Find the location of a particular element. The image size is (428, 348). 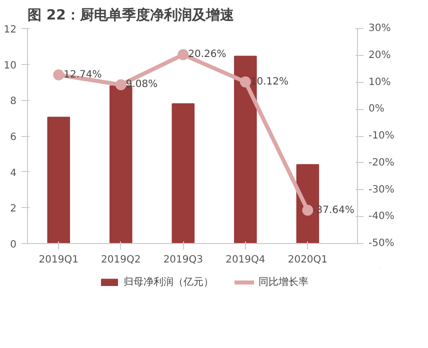

y2-tick-label: -40% is located at coordinates (381, 216).